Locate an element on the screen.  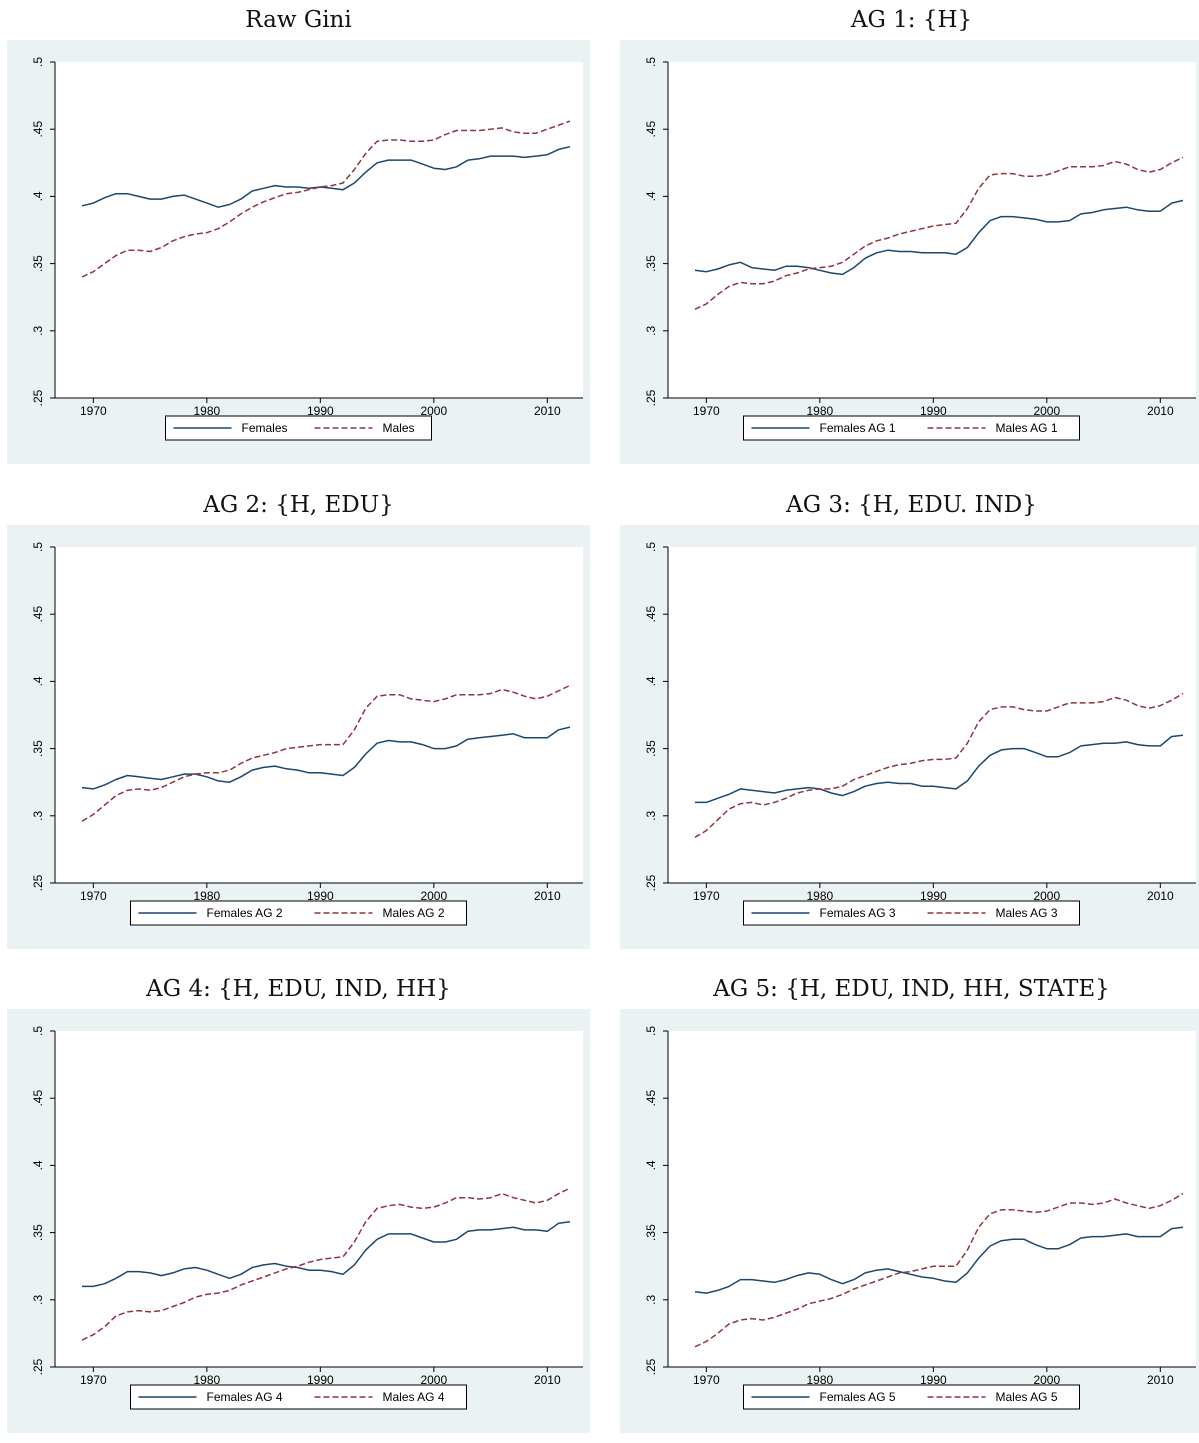
legend-label: Females is located at coordinates (265, 428).